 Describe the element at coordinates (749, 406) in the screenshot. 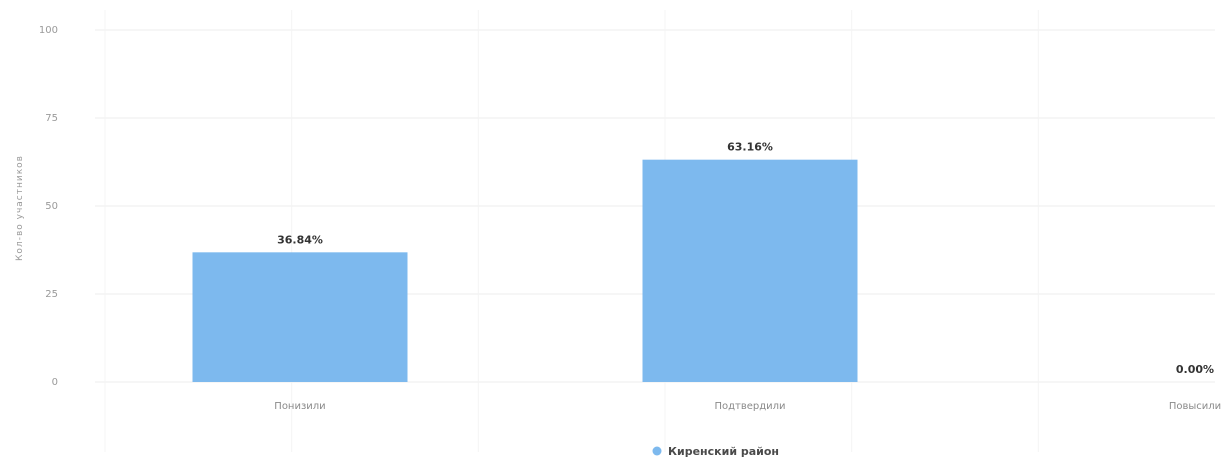

I see `x-category-label: Подтвердили` at that location.